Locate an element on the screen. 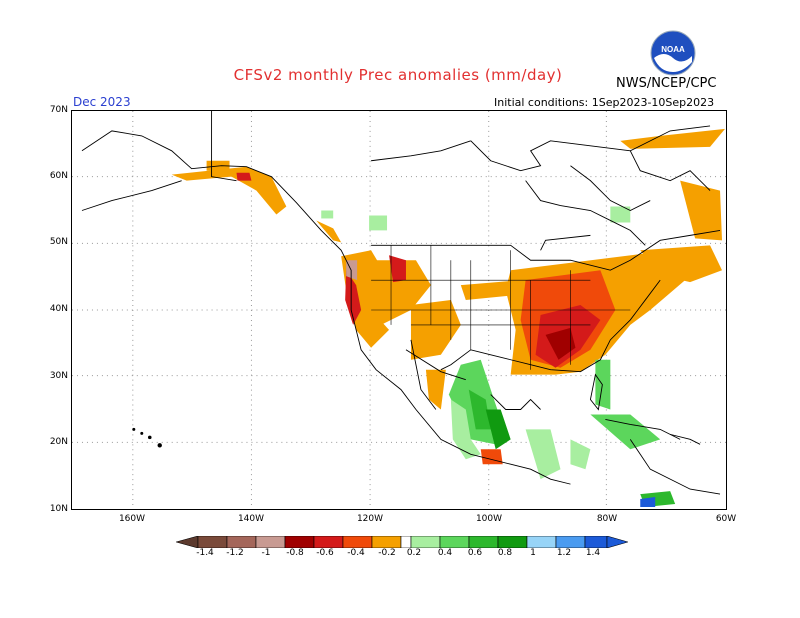 Image resolution: width=800 pixels, height=618 pixels. colorbar-label: -1 is located at coordinates (266, 553).